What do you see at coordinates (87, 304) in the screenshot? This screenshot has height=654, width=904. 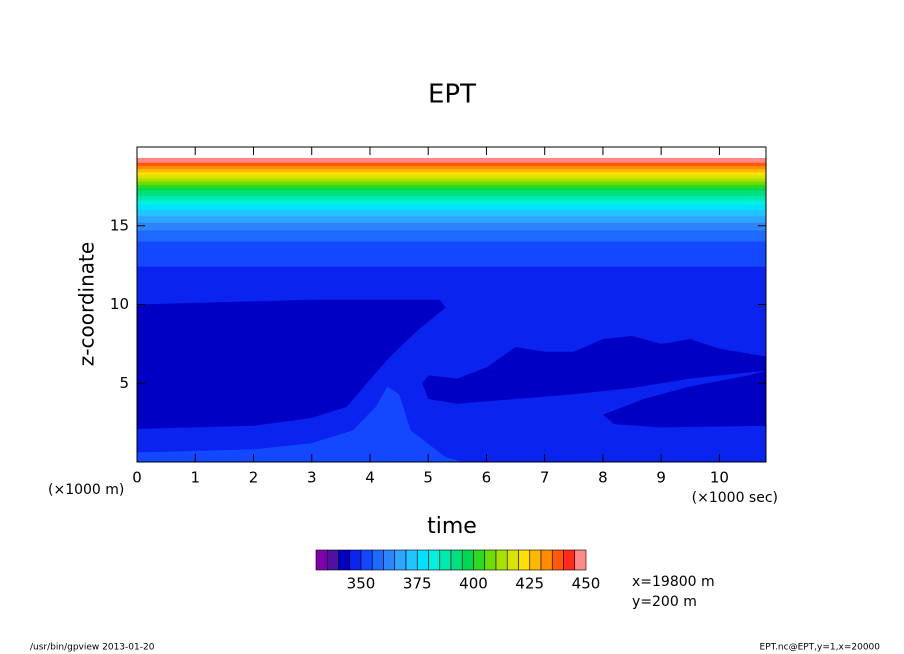 I see `y-axis-label: z-coordinate` at bounding box center [87, 304].